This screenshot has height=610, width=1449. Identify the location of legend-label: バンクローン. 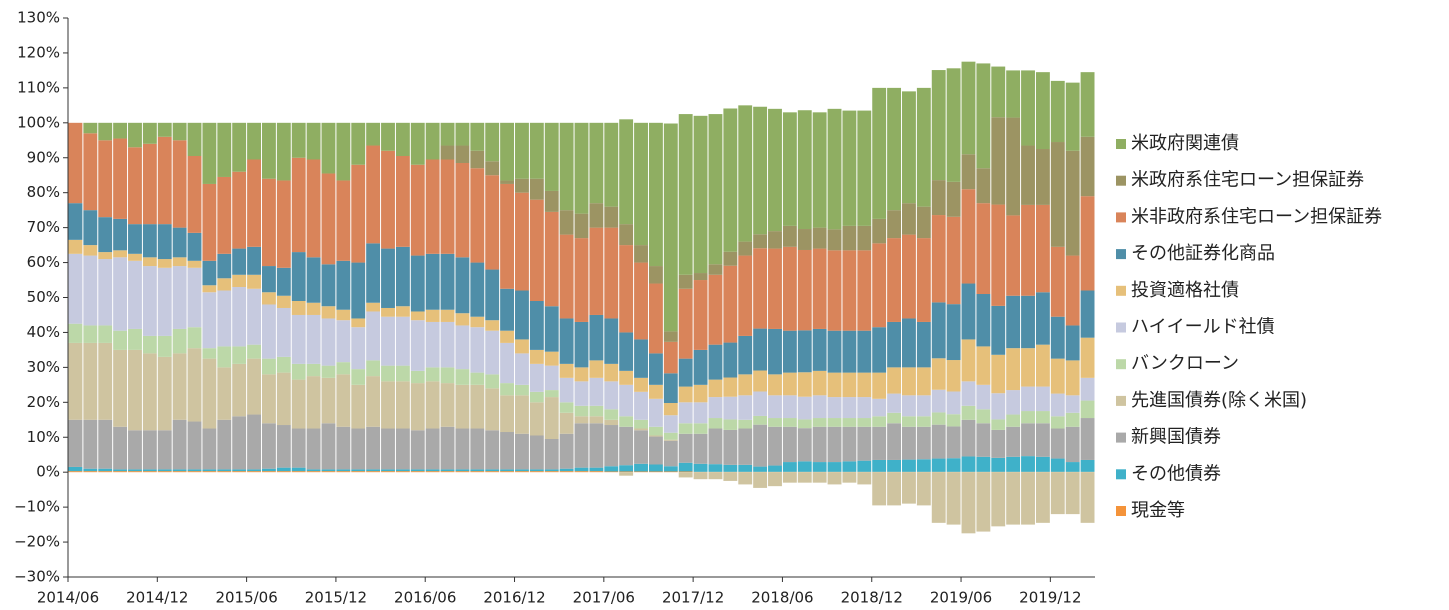
(1185, 363).